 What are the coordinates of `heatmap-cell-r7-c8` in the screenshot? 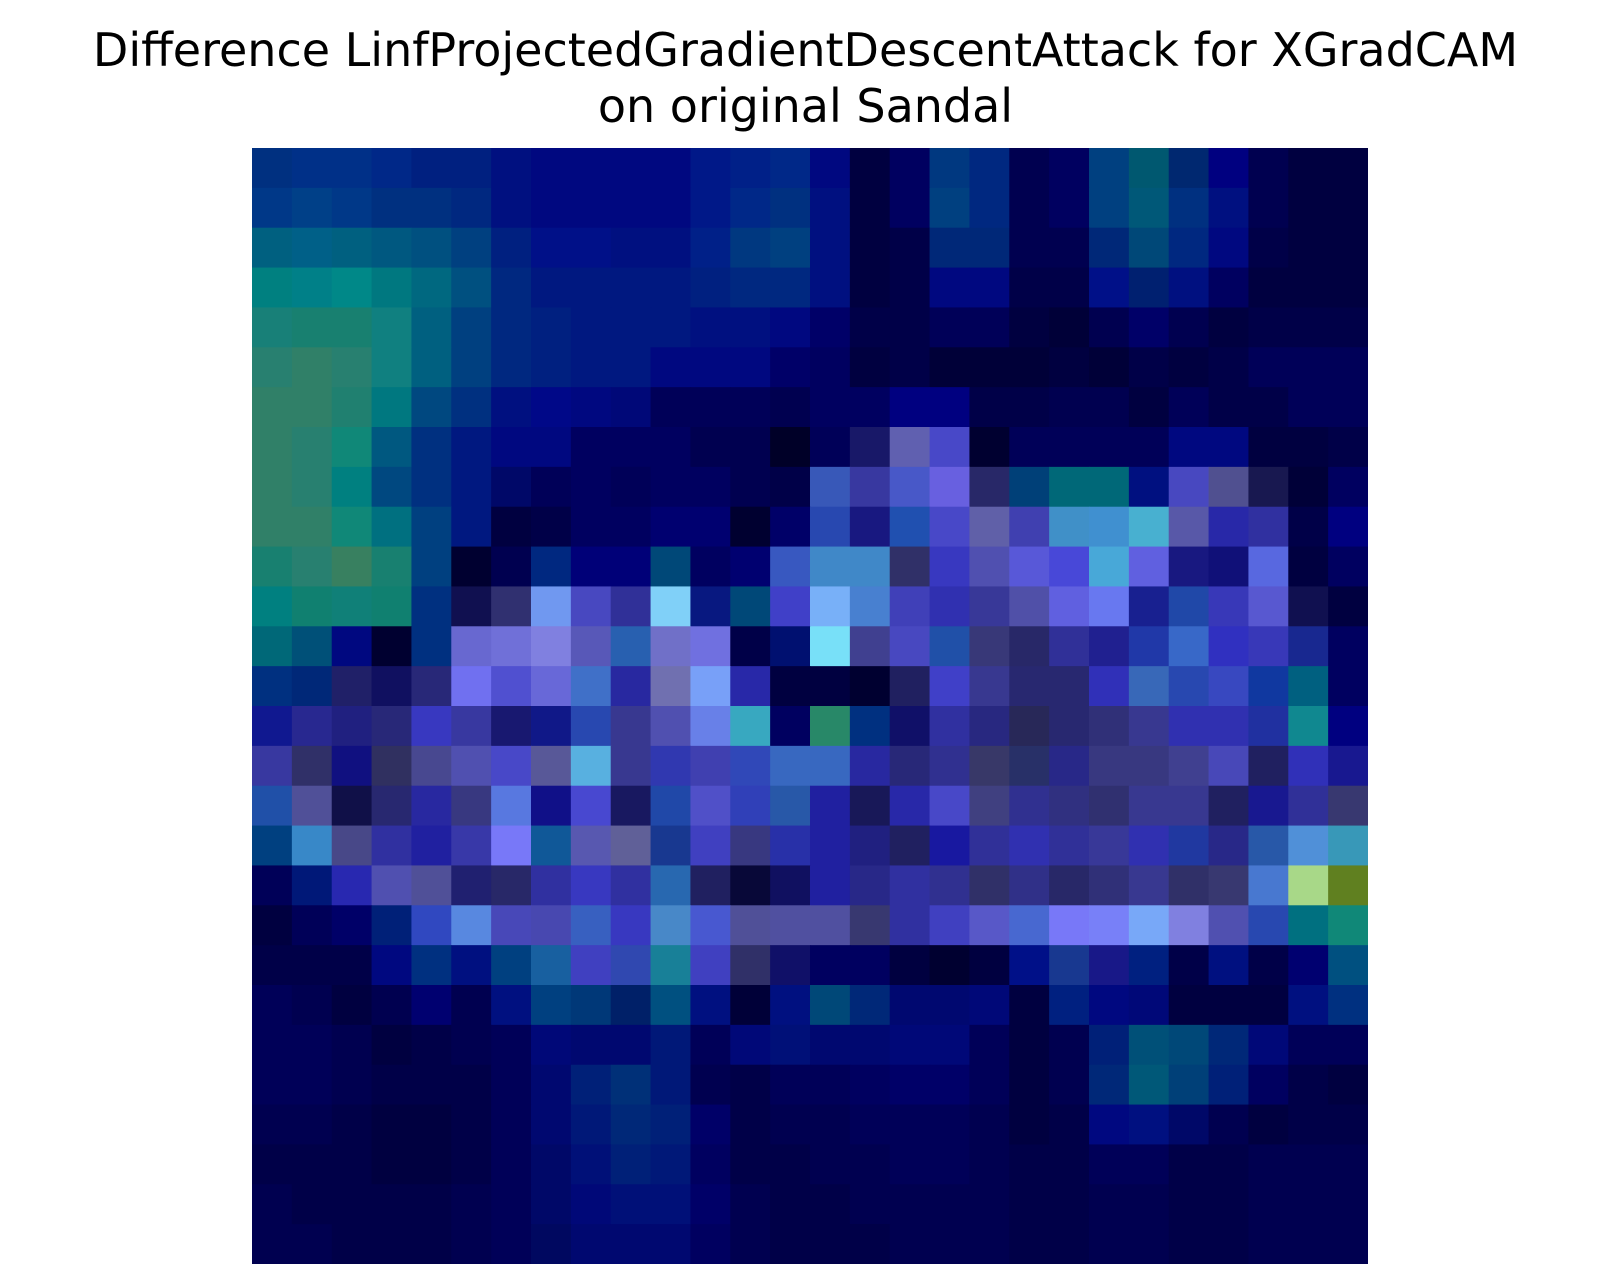 It's located at (591, 447).